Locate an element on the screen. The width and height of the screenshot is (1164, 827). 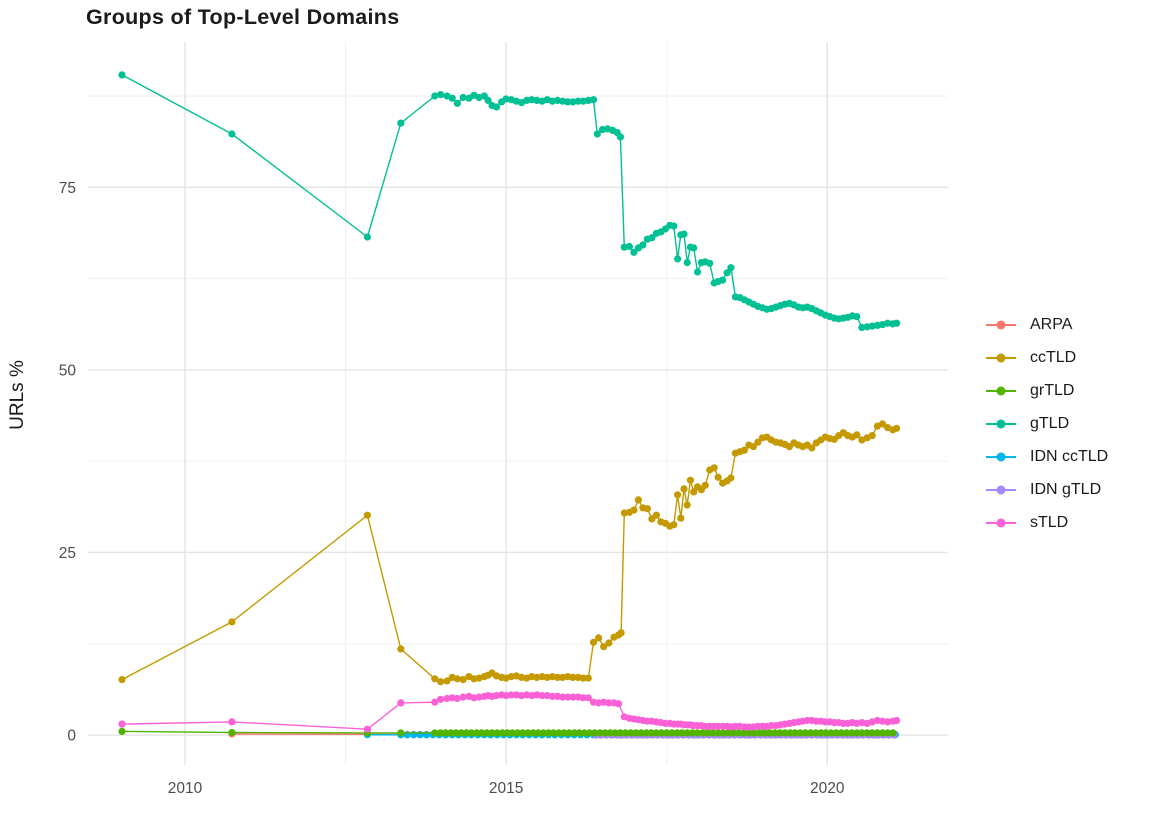
legend: ARPA ccTLD grTLD gTLD IDN ccTLD IDN gTLD sTLD is located at coordinates (1046, 423).